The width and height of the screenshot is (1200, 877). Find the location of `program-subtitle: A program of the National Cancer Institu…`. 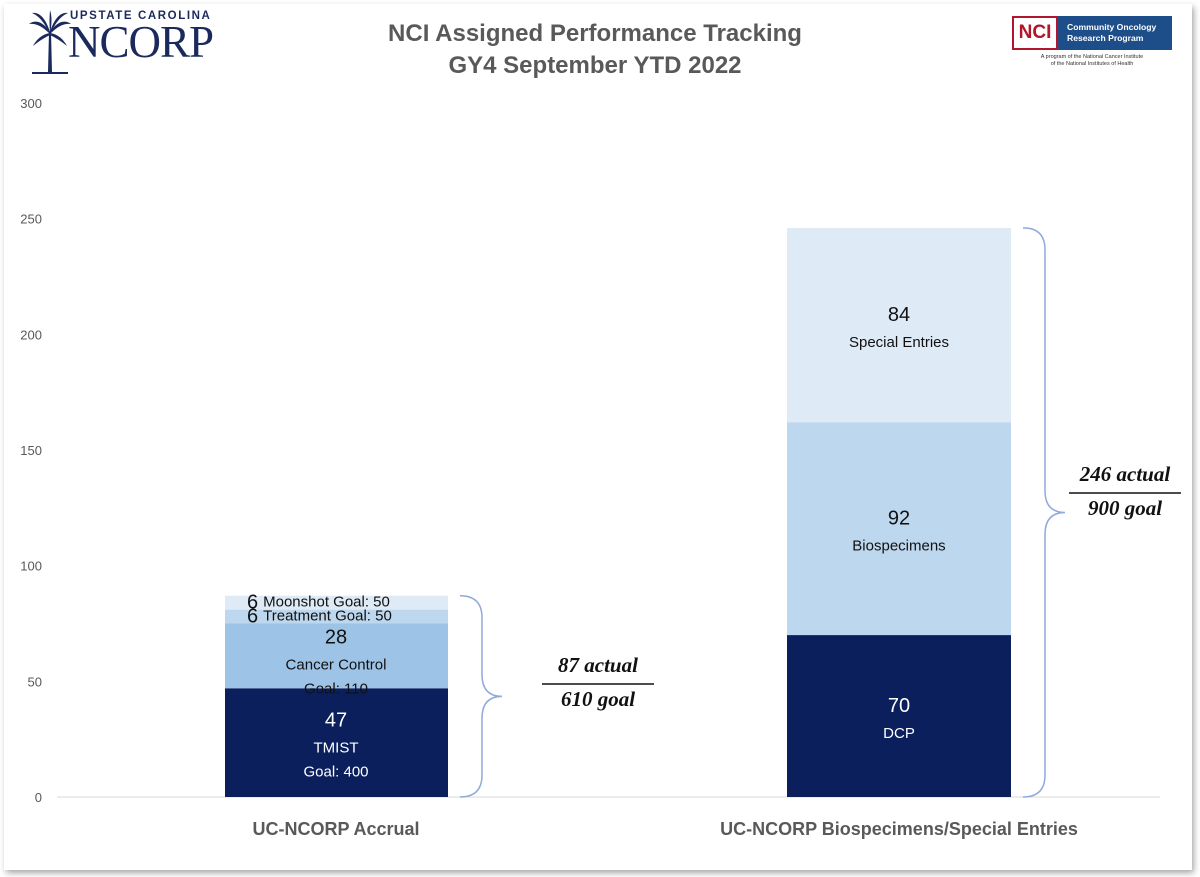

program-subtitle: A program of the National Cancer Institu… is located at coordinates (1092, 61).